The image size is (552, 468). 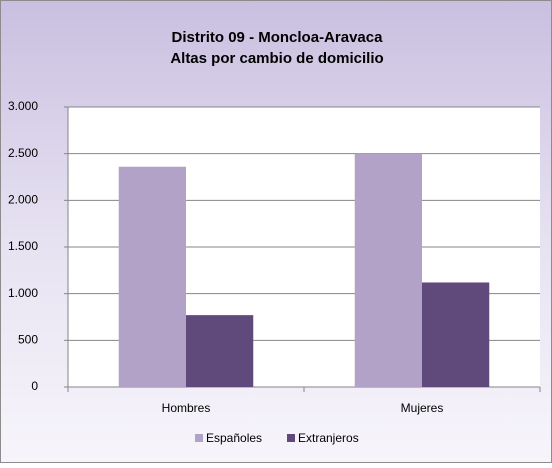 What do you see at coordinates (23, 246) in the screenshot?
I see `y-tick-label: 1.500` at bounding box center [23, 246].